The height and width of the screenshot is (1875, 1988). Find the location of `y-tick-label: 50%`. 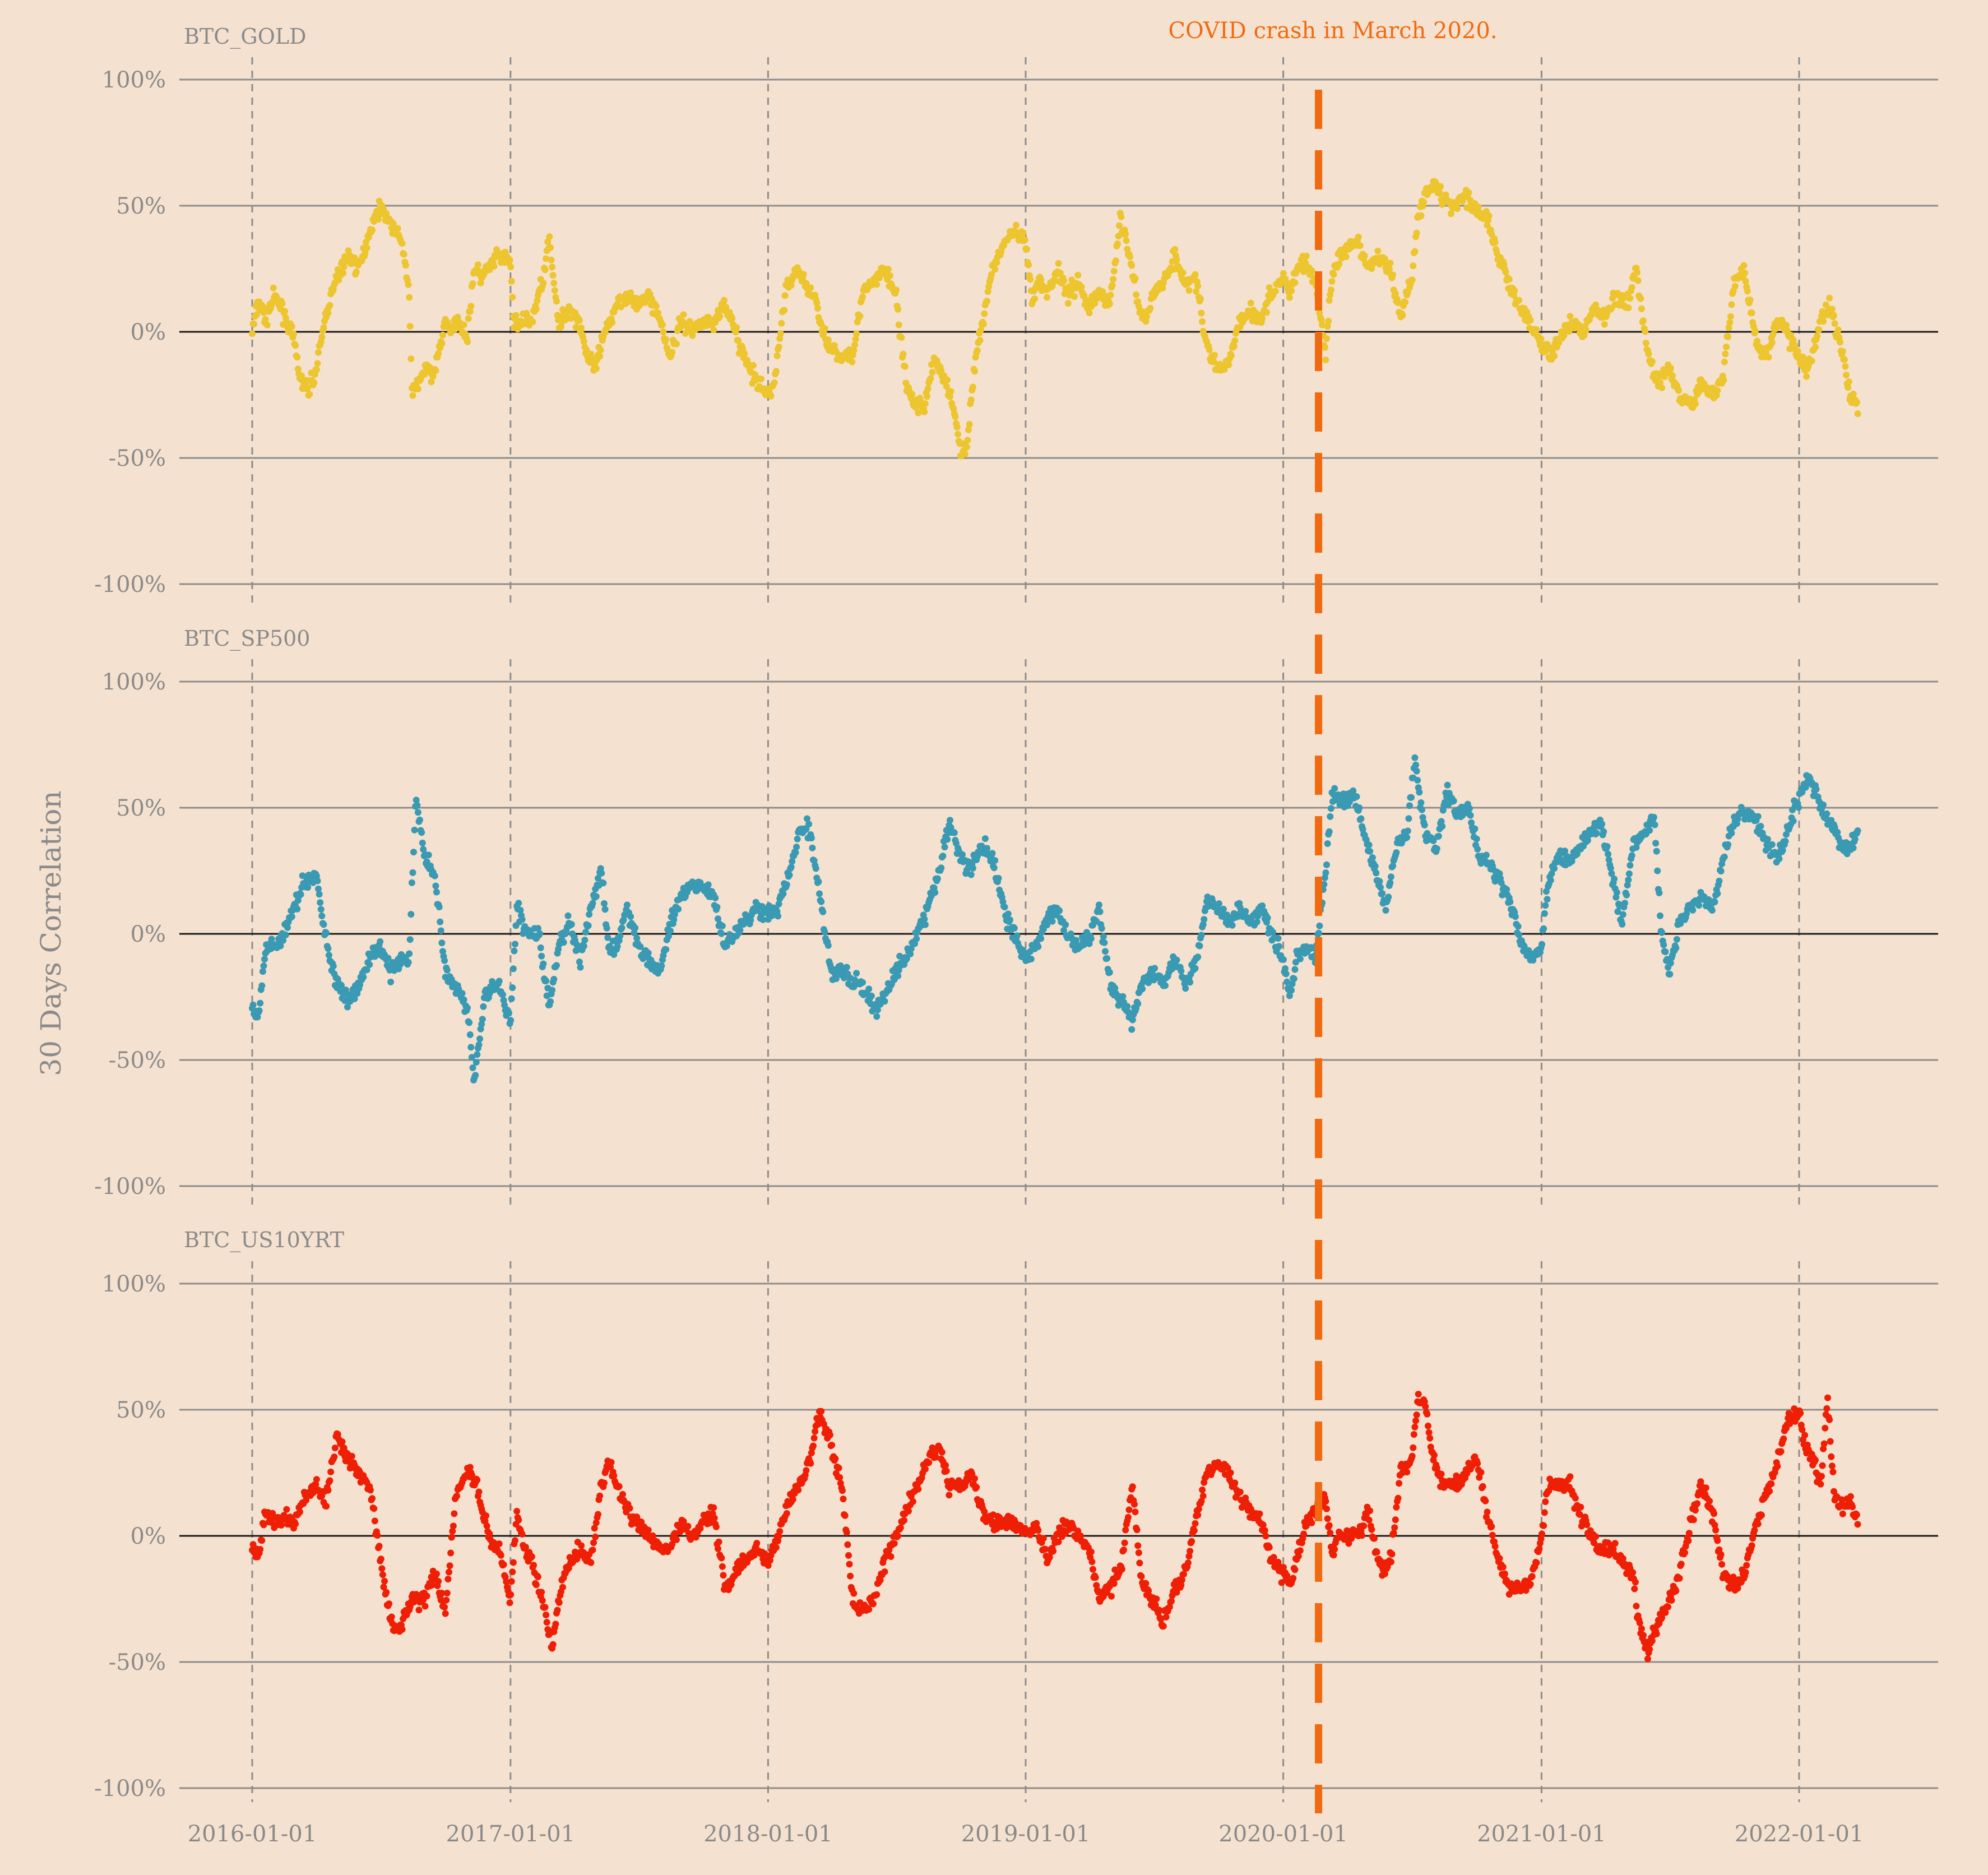

y-tick-label: 50% is located at coordinates (141, 808).